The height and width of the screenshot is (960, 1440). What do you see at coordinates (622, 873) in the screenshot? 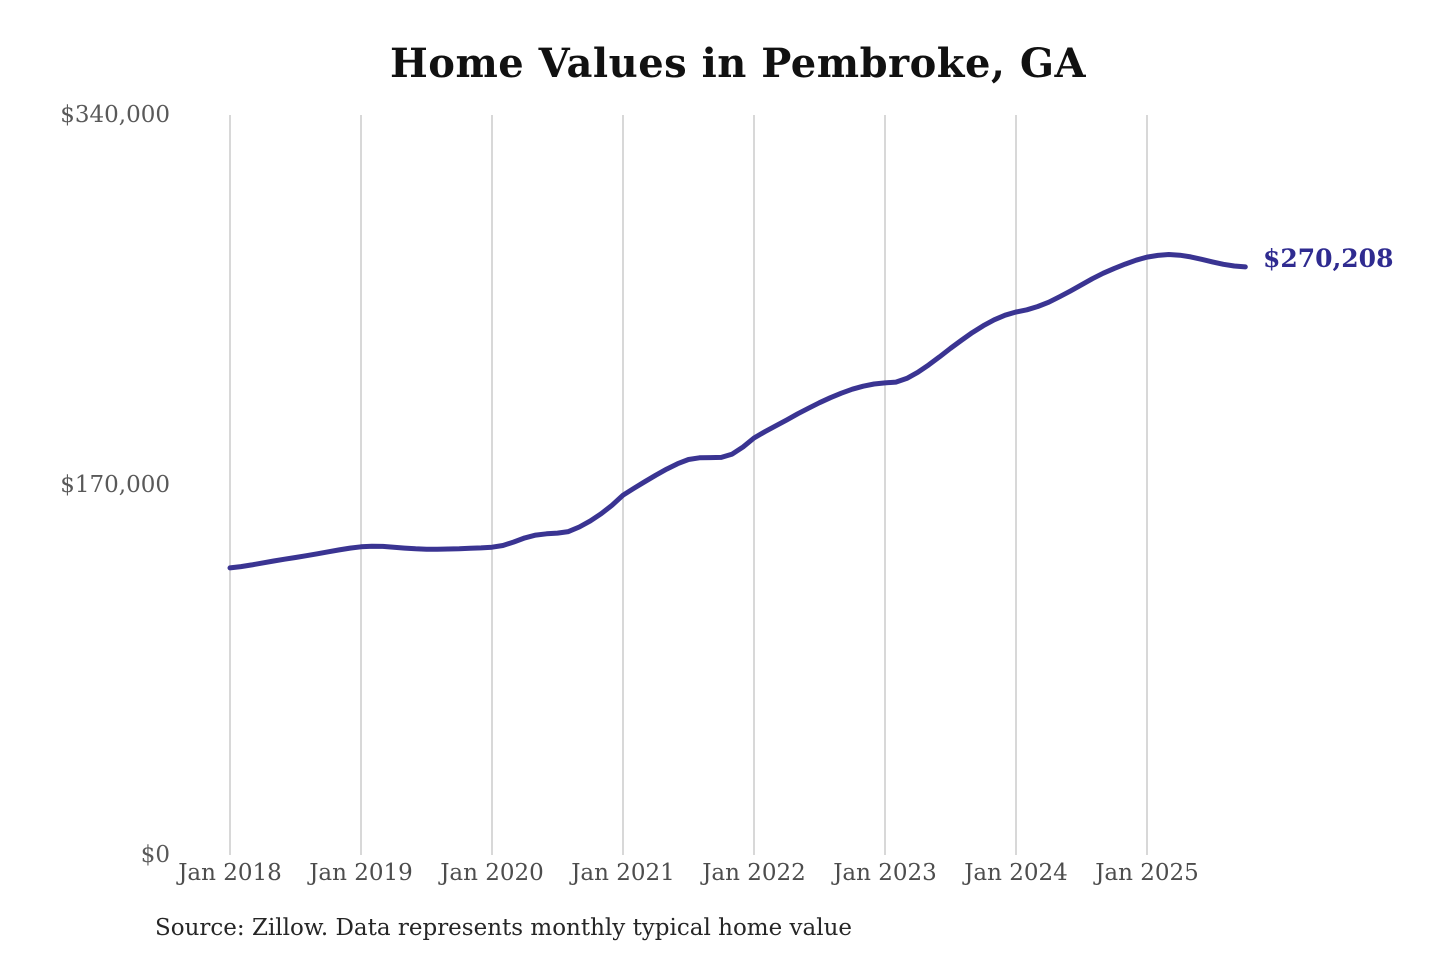
I see `x-axis-tick-label: Jan 2021` at bounding box center [622, 873].